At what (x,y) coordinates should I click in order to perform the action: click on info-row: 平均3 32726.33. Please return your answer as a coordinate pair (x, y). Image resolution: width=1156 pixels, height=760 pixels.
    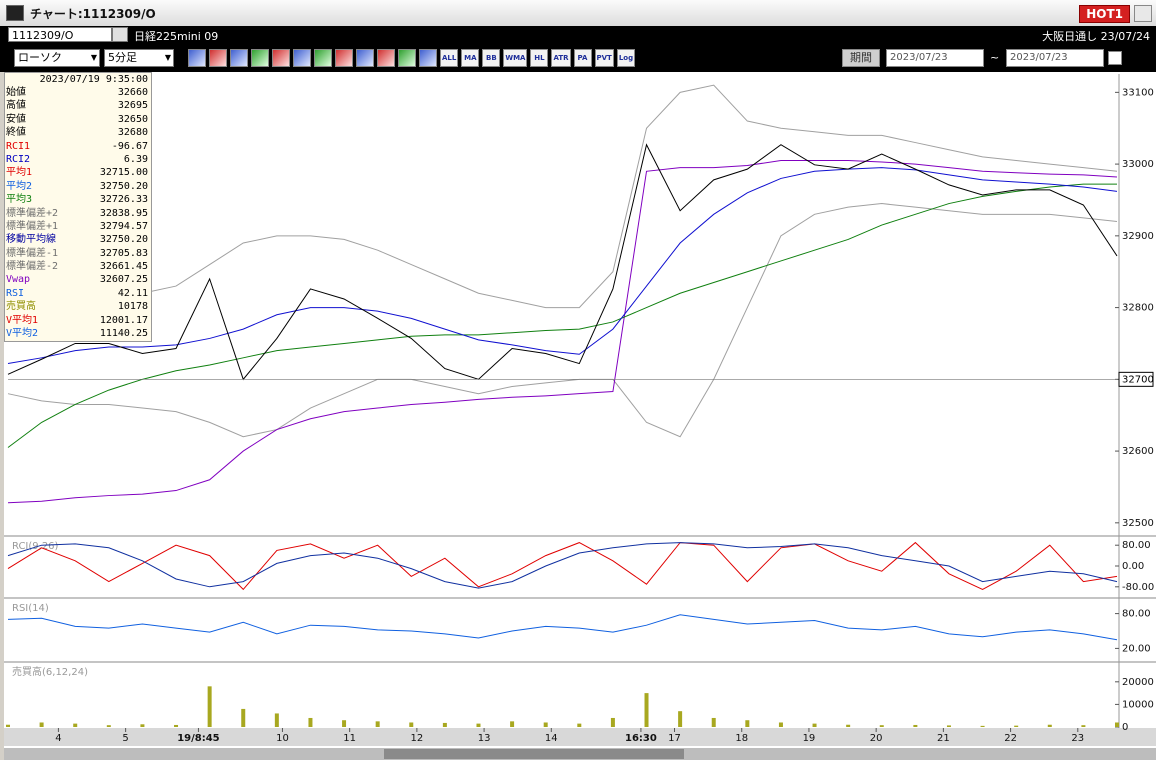
    Looking at the image, I should click on (78, 199).